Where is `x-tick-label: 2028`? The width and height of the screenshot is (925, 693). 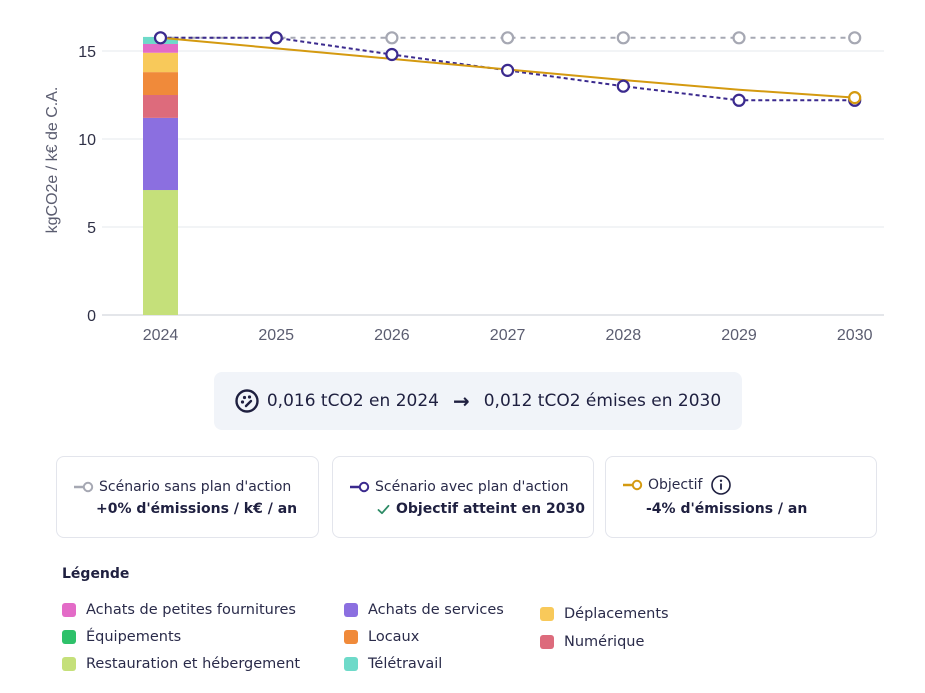 x-tick-label: 2028 is located at coordinates (624, 335).